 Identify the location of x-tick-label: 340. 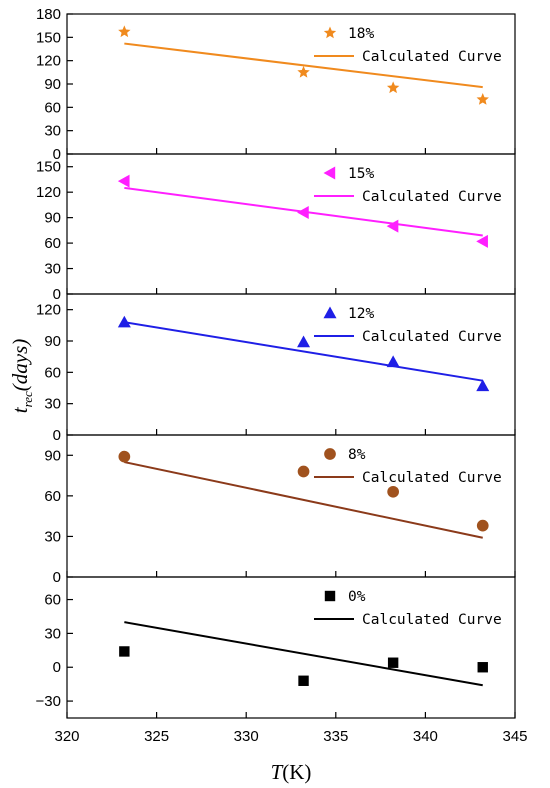
(425, 736).